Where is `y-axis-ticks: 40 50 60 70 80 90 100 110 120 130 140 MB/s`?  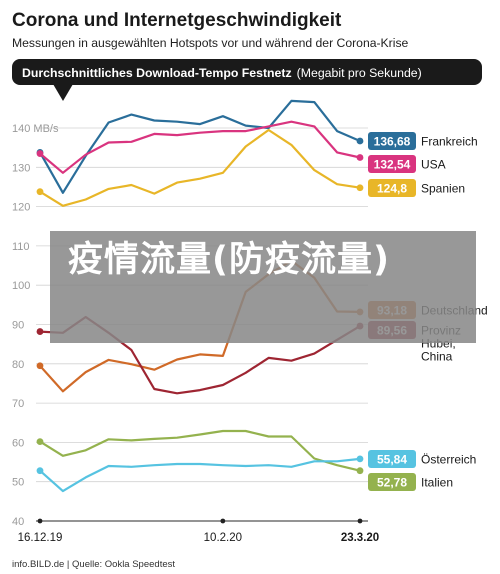
y-axis-ticks: 40 50 60 70 80 90 100 110 120 130 140 MB/s is located at coordinates (35, 325).